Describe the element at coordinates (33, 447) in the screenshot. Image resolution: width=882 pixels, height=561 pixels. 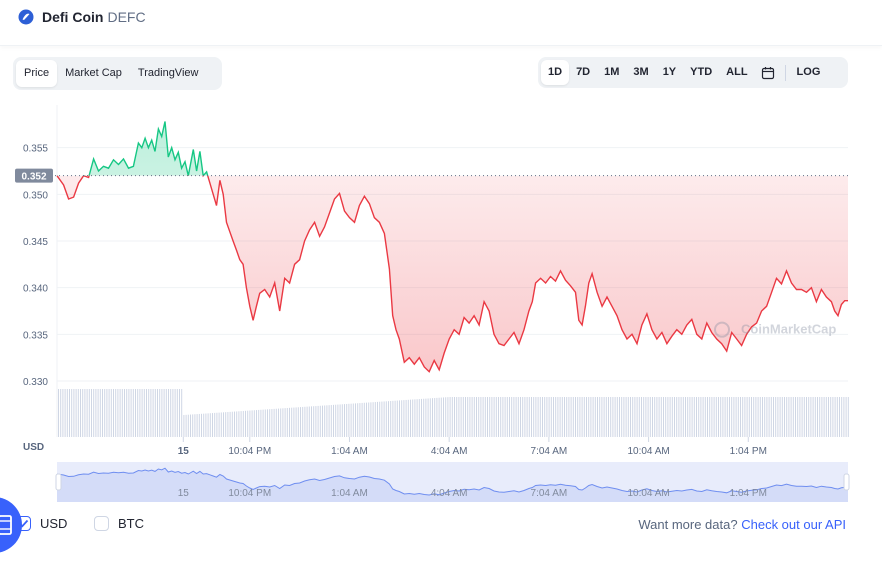
I see `y-axis-unit: USD` at that location.